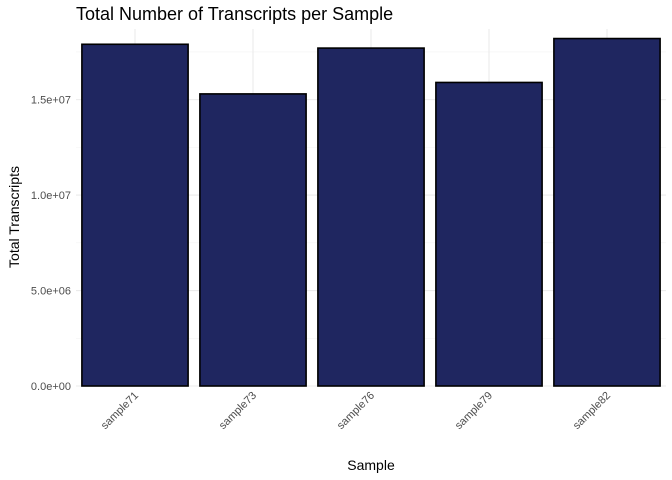  I want to click on bar-sample73, so click(253, 240).